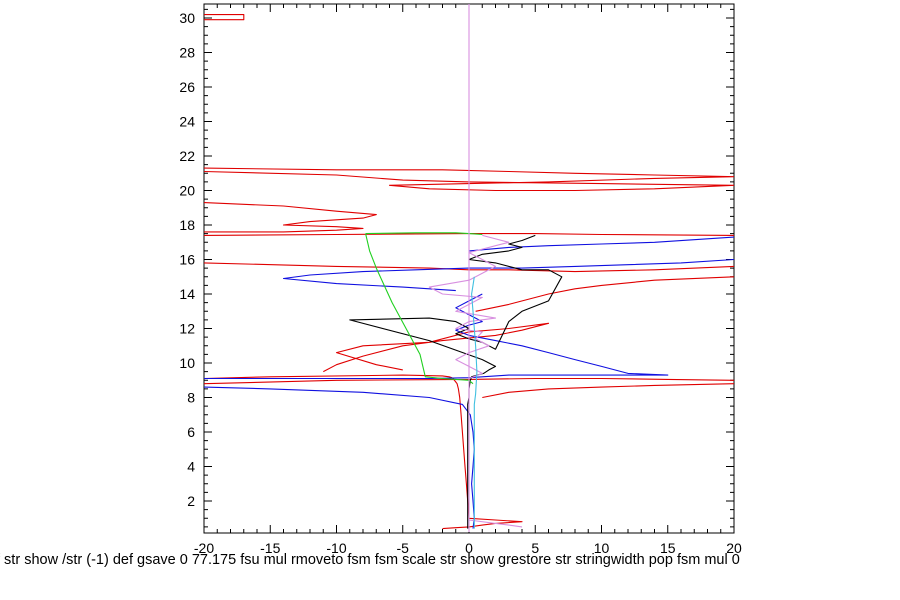 The height and width of the screenshot is (600, 900). I want to click on y-tick-label: 6, so click(191, 432).